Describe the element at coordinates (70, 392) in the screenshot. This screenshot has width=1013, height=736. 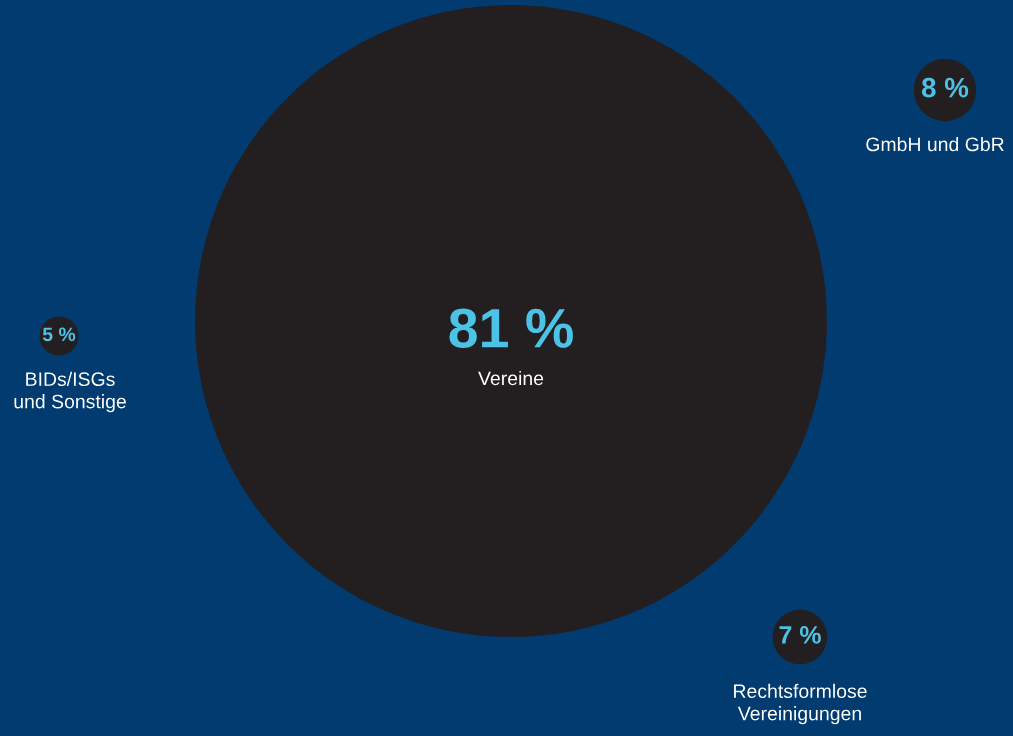
I see `category-label: BIDs/ISGs und Sonstige` at that location.